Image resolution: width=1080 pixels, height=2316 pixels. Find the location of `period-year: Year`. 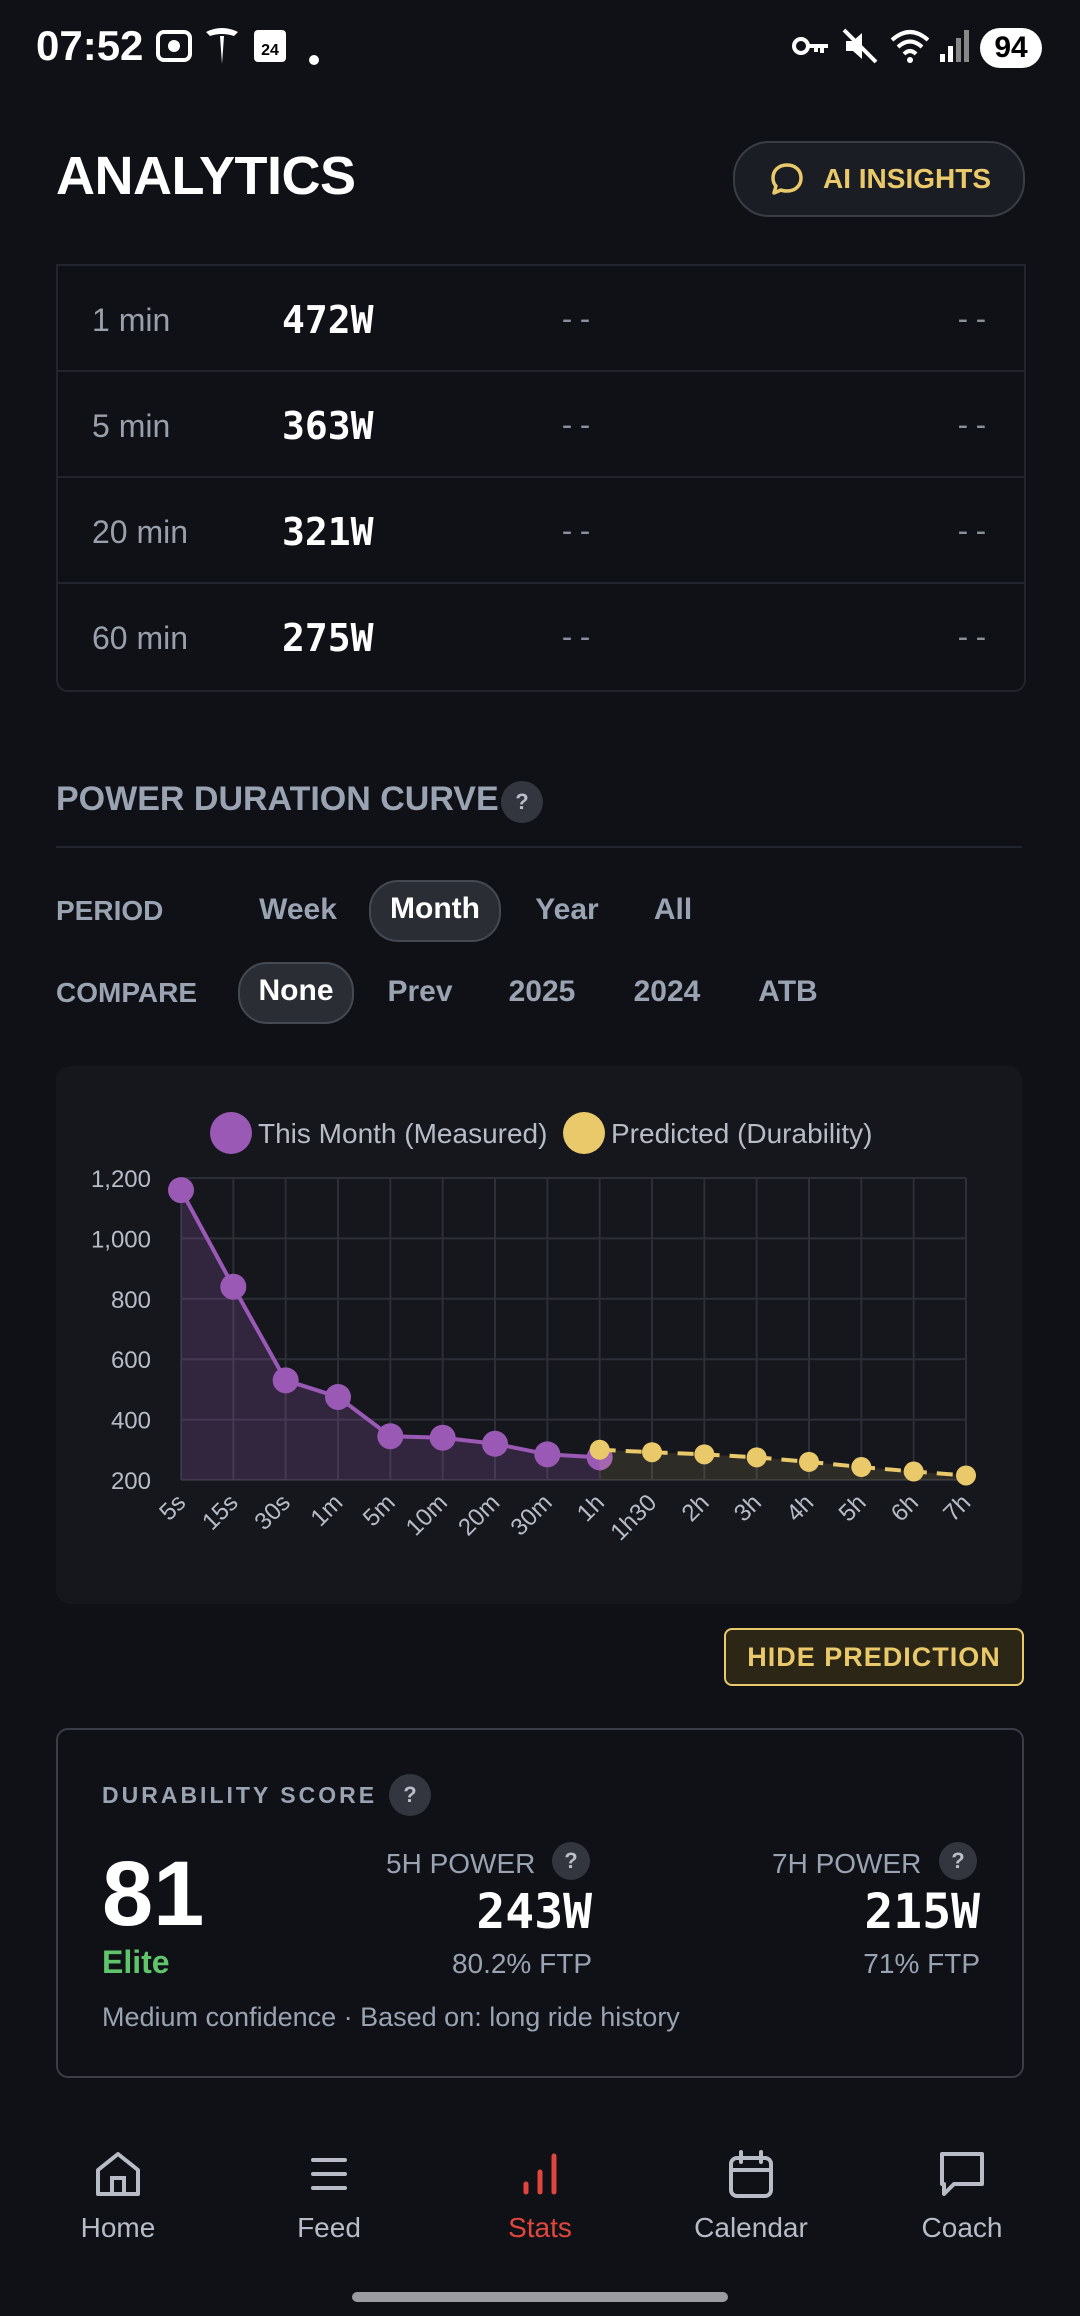

period-year: Year is located at coordinates (567, 909).